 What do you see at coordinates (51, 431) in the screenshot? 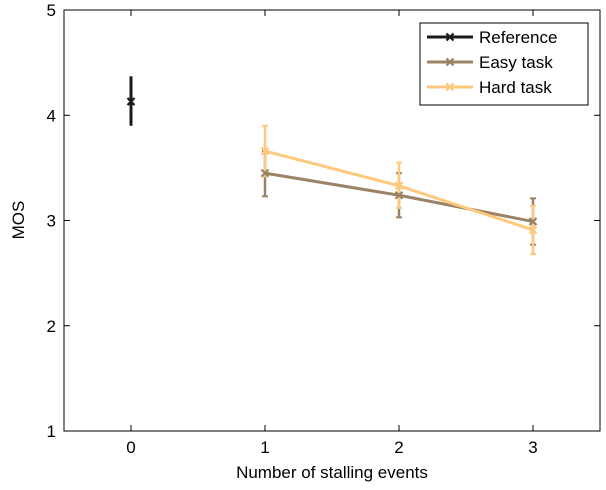
I see `y-tick-label: 1` at bounding box center [51, 431].